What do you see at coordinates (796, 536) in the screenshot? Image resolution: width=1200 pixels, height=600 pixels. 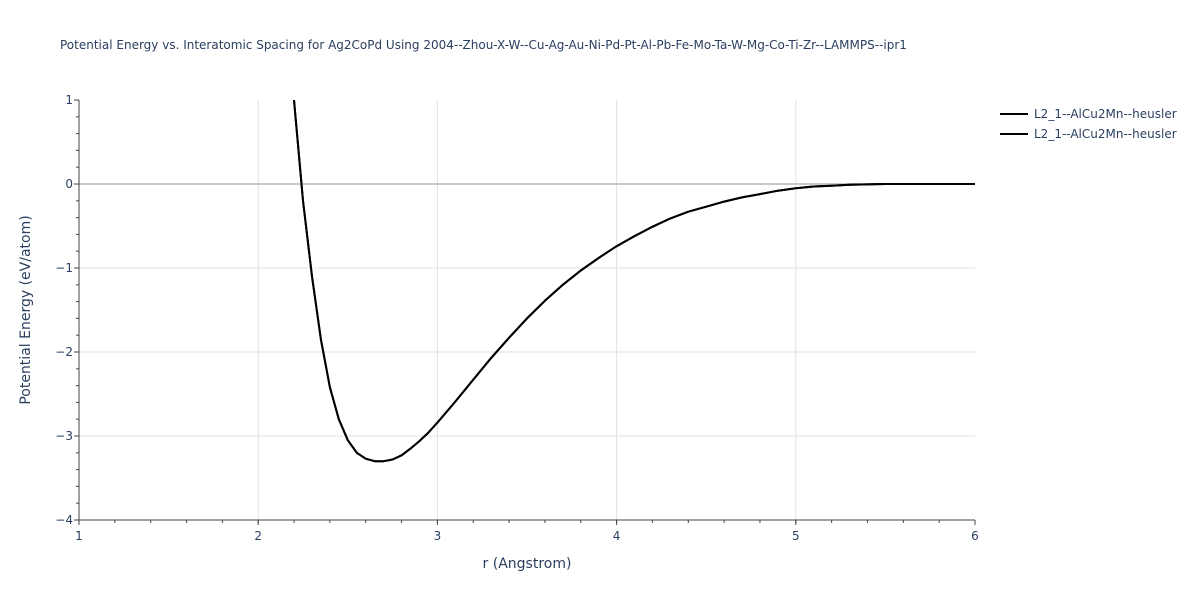 I see `x-tick-label: 5` at bounding box center [796, 536].